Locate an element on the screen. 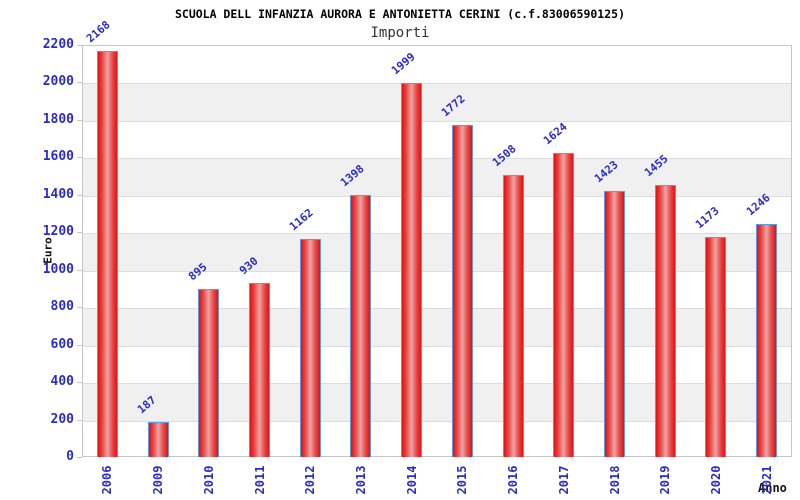 The image size is (800, 500). x-tick-label: 2016 is located at coordinates (513, 480).